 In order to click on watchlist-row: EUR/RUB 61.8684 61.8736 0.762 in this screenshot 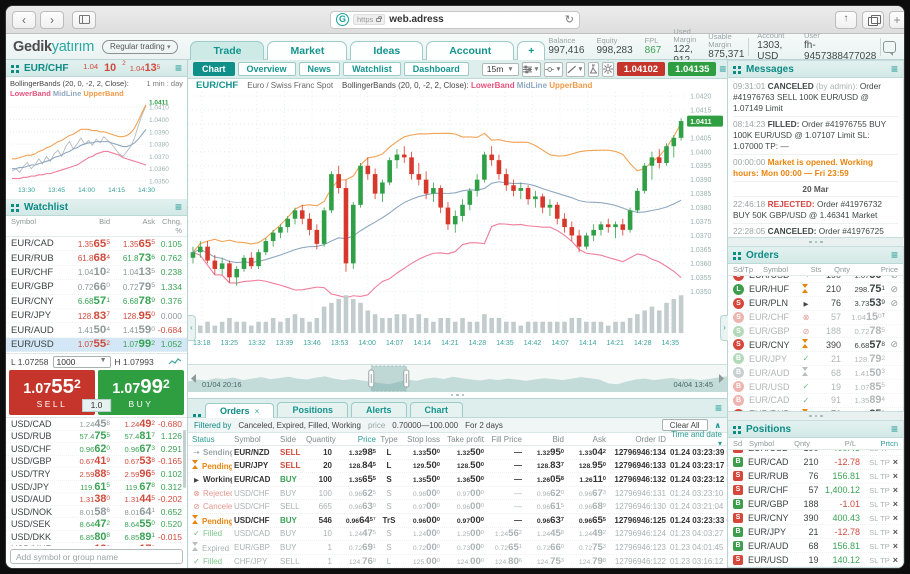, I will do `click(96, 258)`.